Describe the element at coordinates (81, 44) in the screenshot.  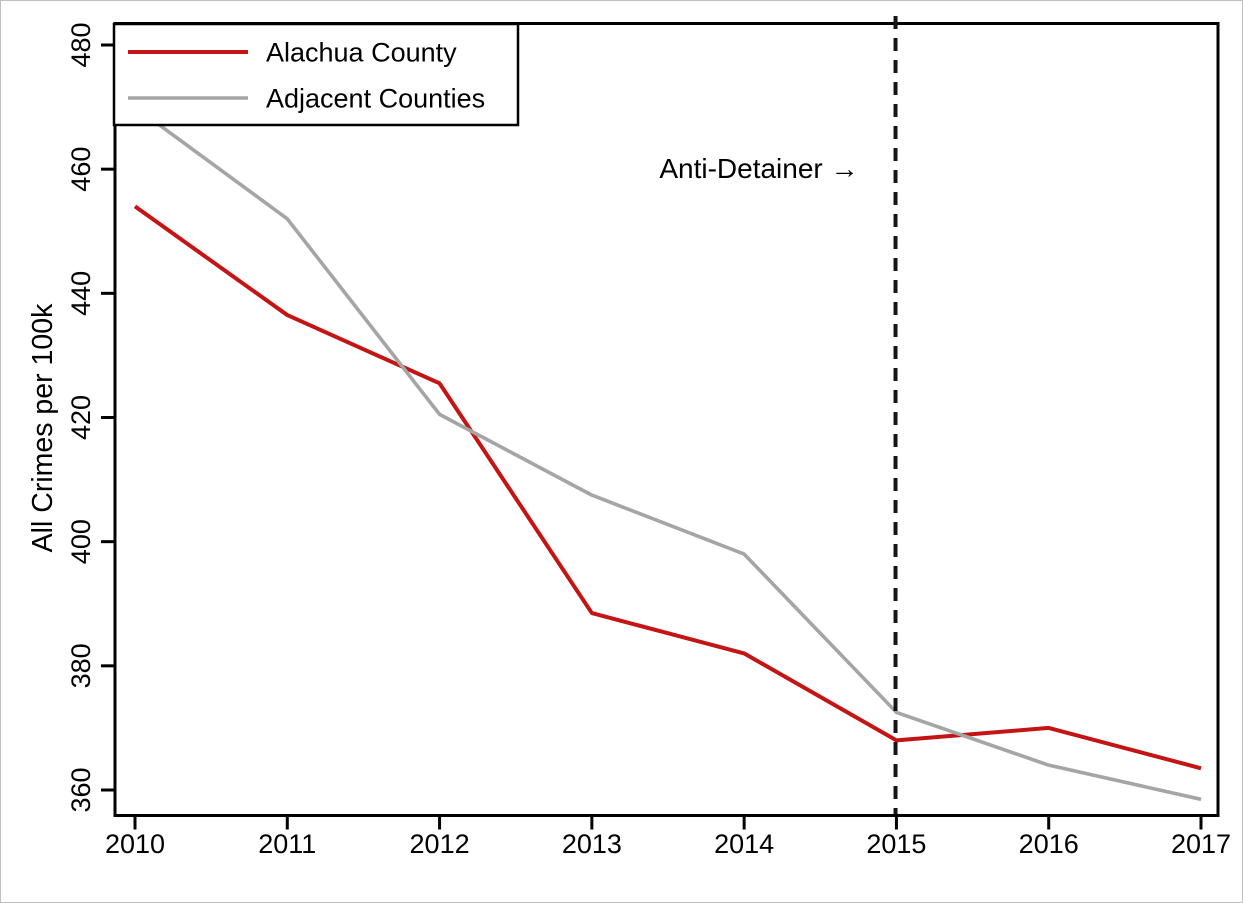
I see `y-tick-label: 480` at that location.